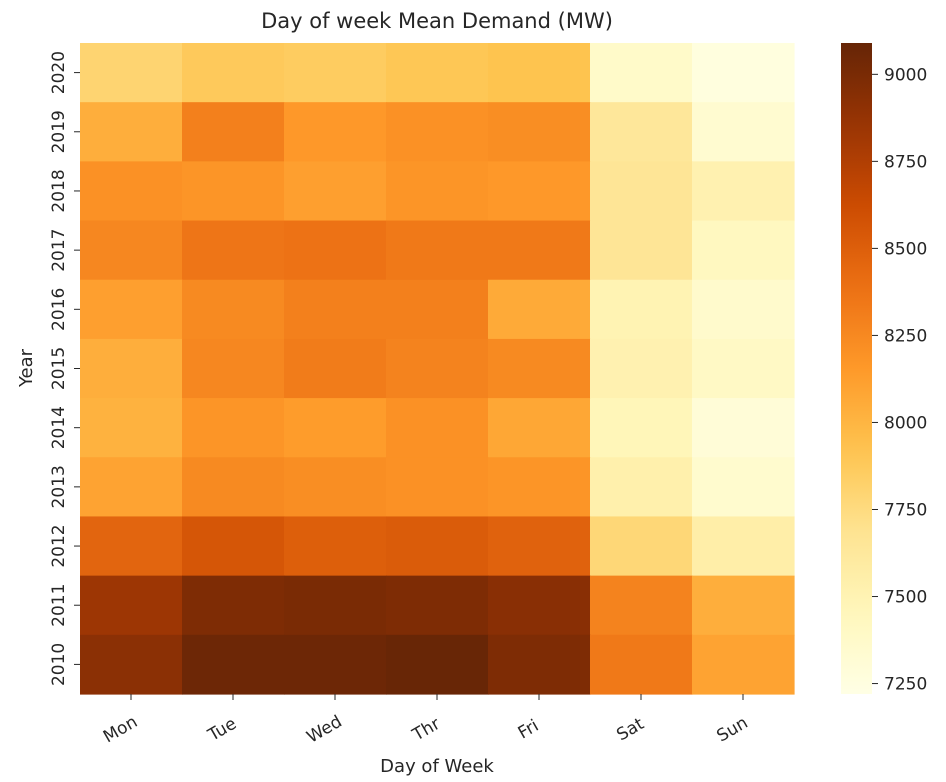 This screenshot has height=782, width=946. What do you see at coordinates (426, 721) in the screenshot?
I see `x-axis-ticks: Mon Tue Wed Thr Fri Sat Sun` at bounding box center [426, 721].